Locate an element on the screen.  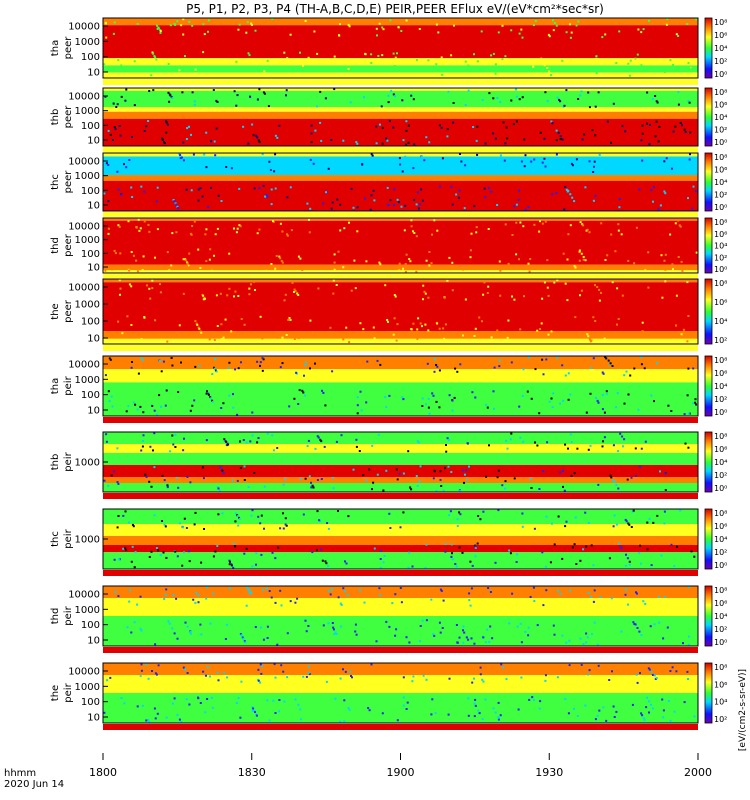
colorbar-tick-label: 10⁴ is located at coordinates (720, 702).